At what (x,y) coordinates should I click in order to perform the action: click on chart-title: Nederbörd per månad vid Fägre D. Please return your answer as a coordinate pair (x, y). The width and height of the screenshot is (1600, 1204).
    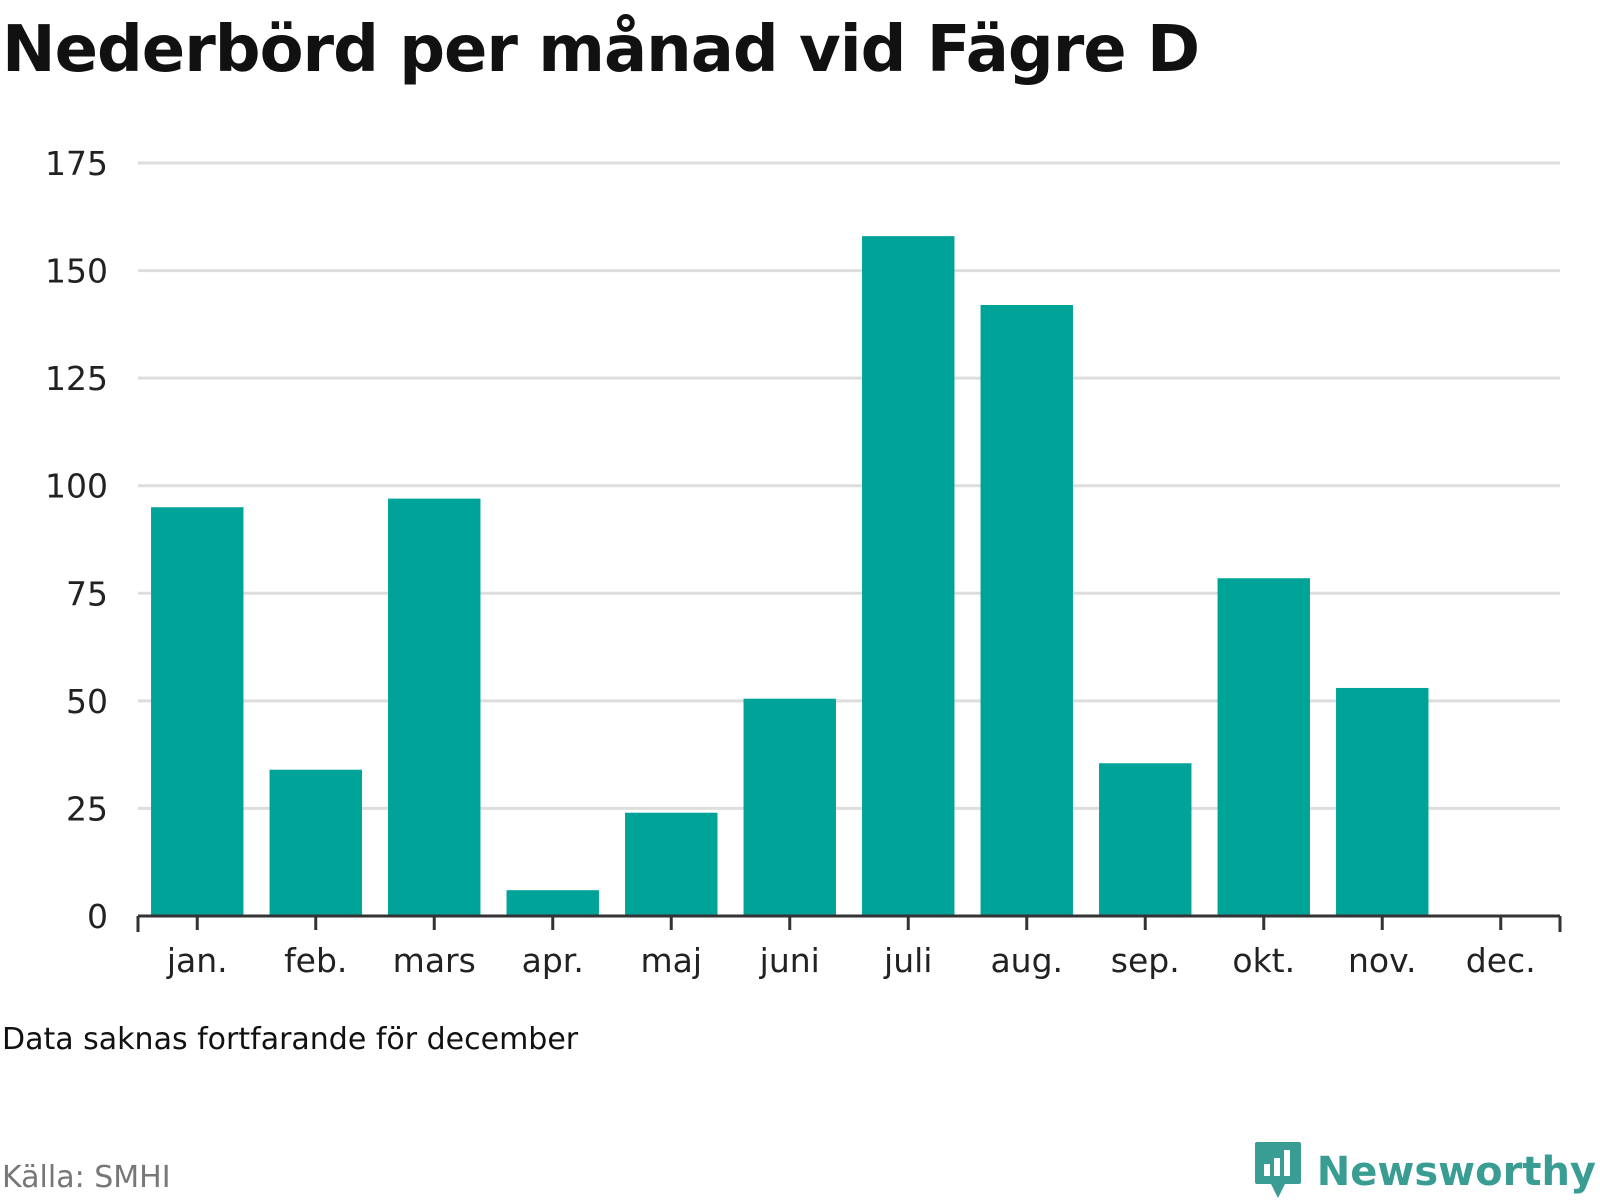
    Looking at the image, I should click on (601, 50).